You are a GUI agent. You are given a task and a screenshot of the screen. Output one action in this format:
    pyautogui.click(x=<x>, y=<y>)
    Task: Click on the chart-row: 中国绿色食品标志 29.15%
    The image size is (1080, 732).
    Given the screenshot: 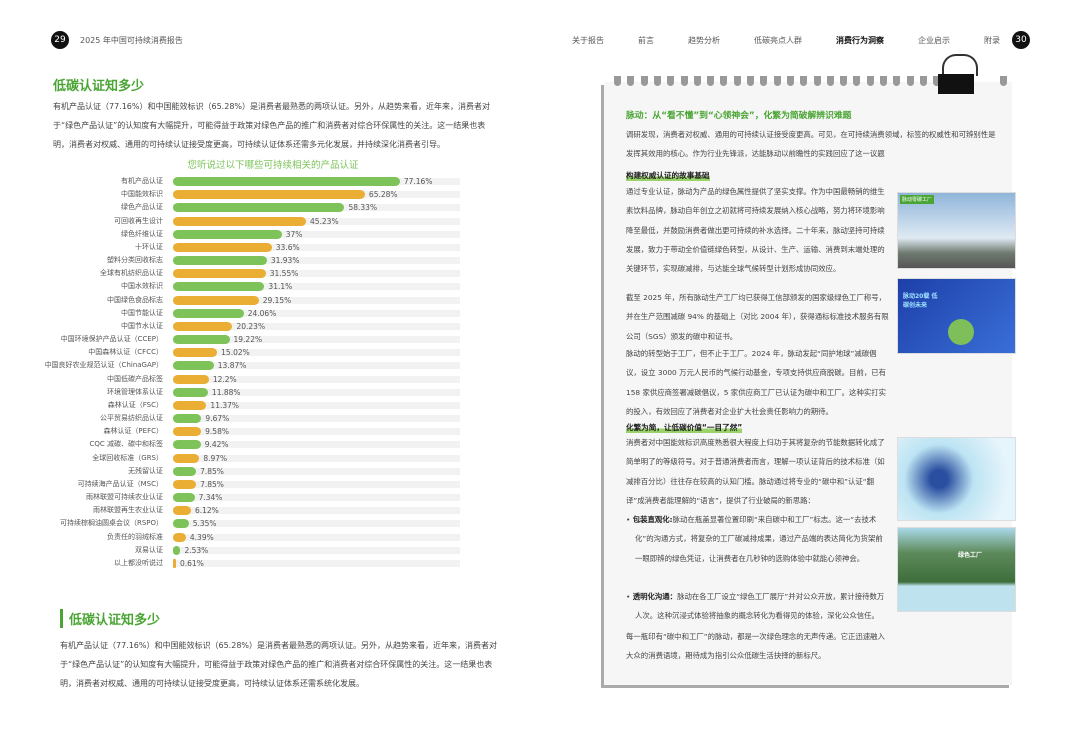 What is the action you would take?
    pyautogui.click(x=235, y=300)
    